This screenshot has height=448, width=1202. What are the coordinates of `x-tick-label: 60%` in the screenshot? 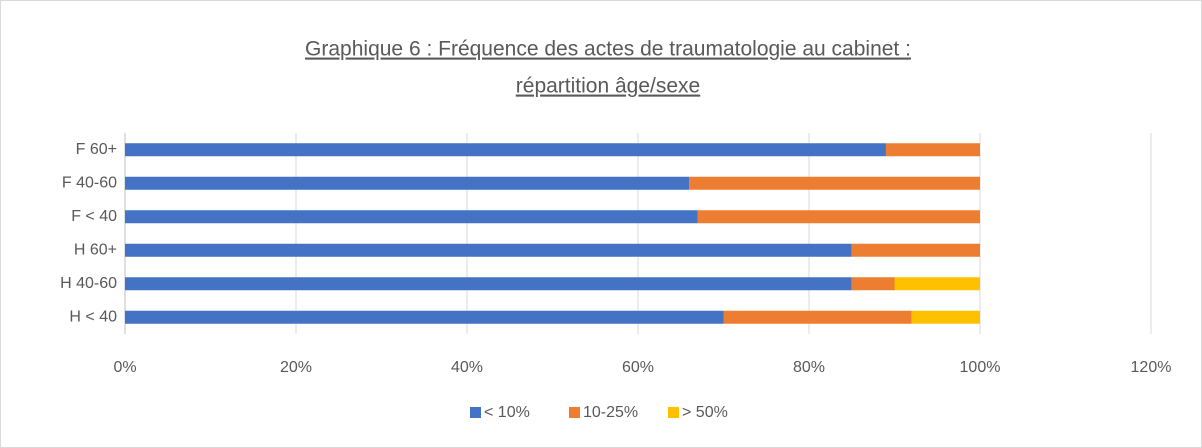 It's located at (638, 367).